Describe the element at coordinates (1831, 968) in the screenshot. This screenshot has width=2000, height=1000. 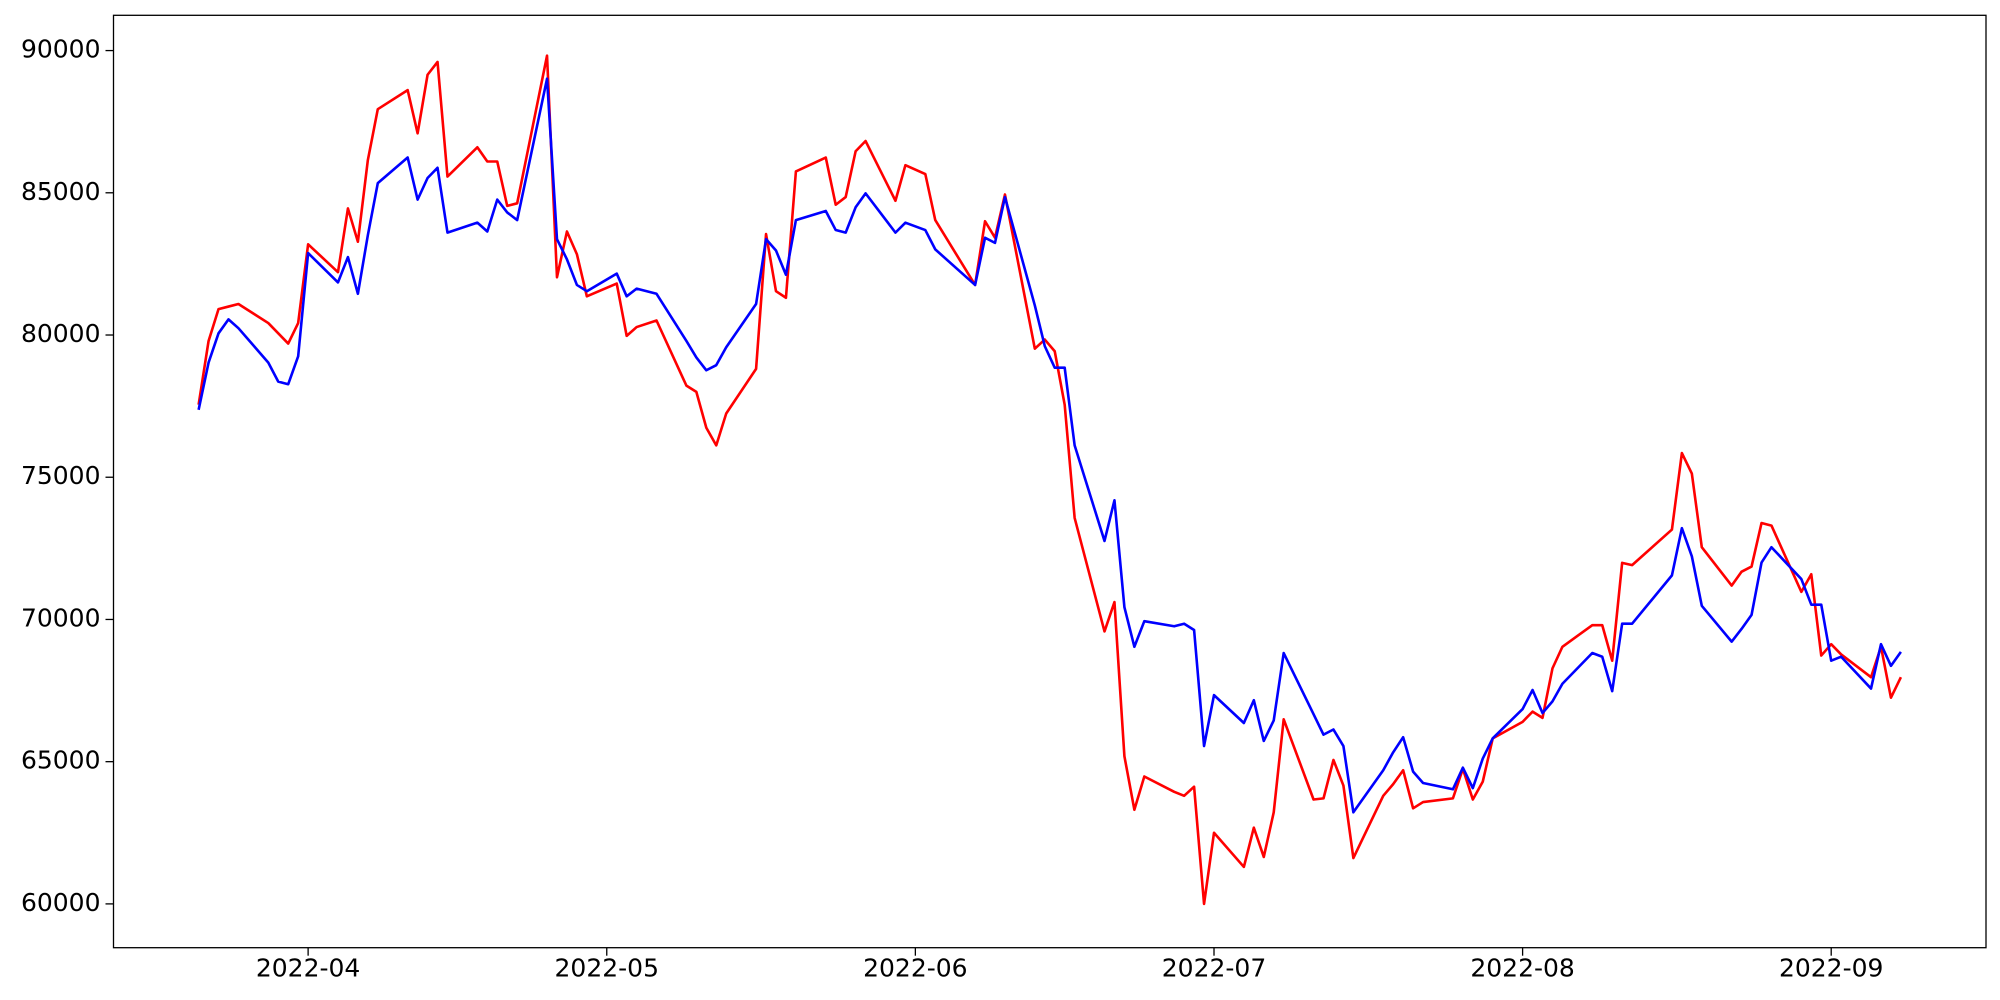
I see `x-tick-label: 2022-09` at that location.